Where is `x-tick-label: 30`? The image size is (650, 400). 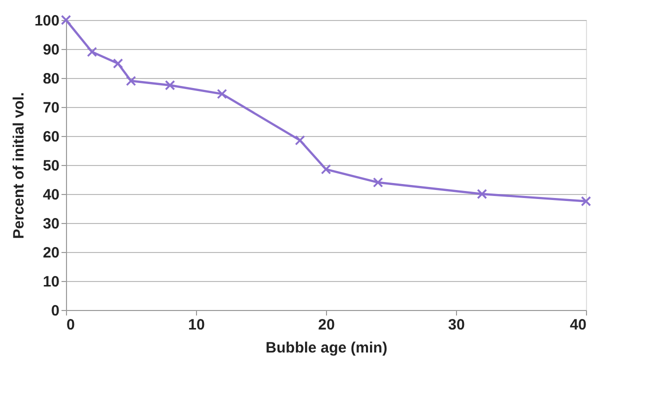 x-tick-label: 30 is located at coordinates (456, 325).